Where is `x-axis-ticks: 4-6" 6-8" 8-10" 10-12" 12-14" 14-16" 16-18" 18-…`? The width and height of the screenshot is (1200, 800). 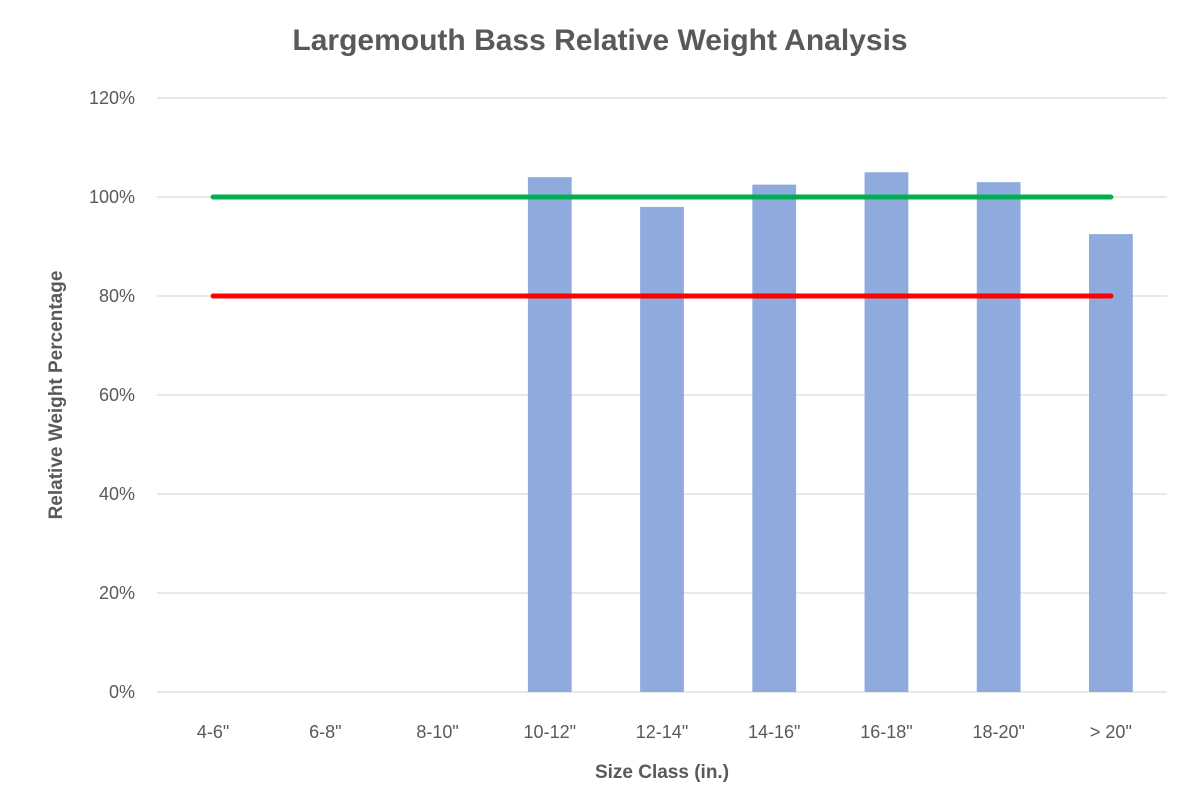 x-axis-ticks: 4-6" 6-8" 8-10" 10-12" 12-14" 14-16" 16-18" 18-… is located at coordinates (664, 732).